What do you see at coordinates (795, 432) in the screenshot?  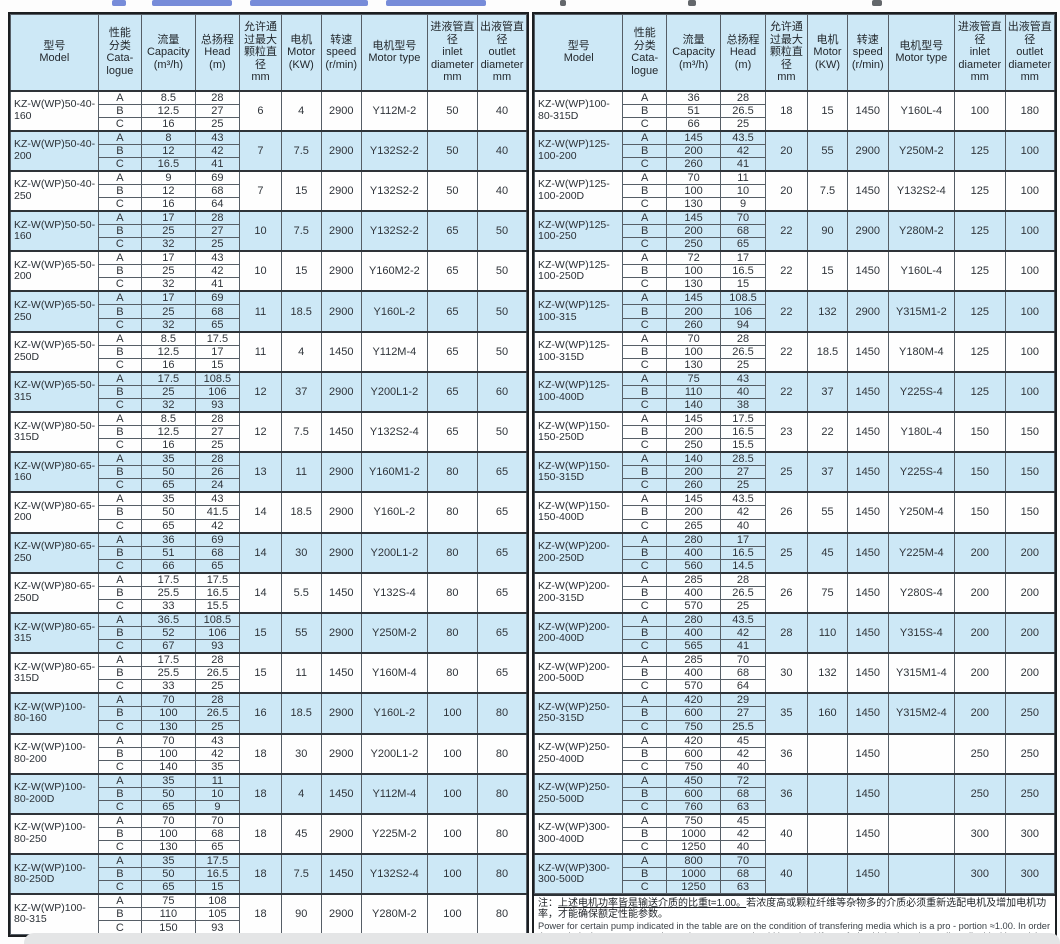 I see `table-row: B 200 16.5` at bounding box center [795, 432].